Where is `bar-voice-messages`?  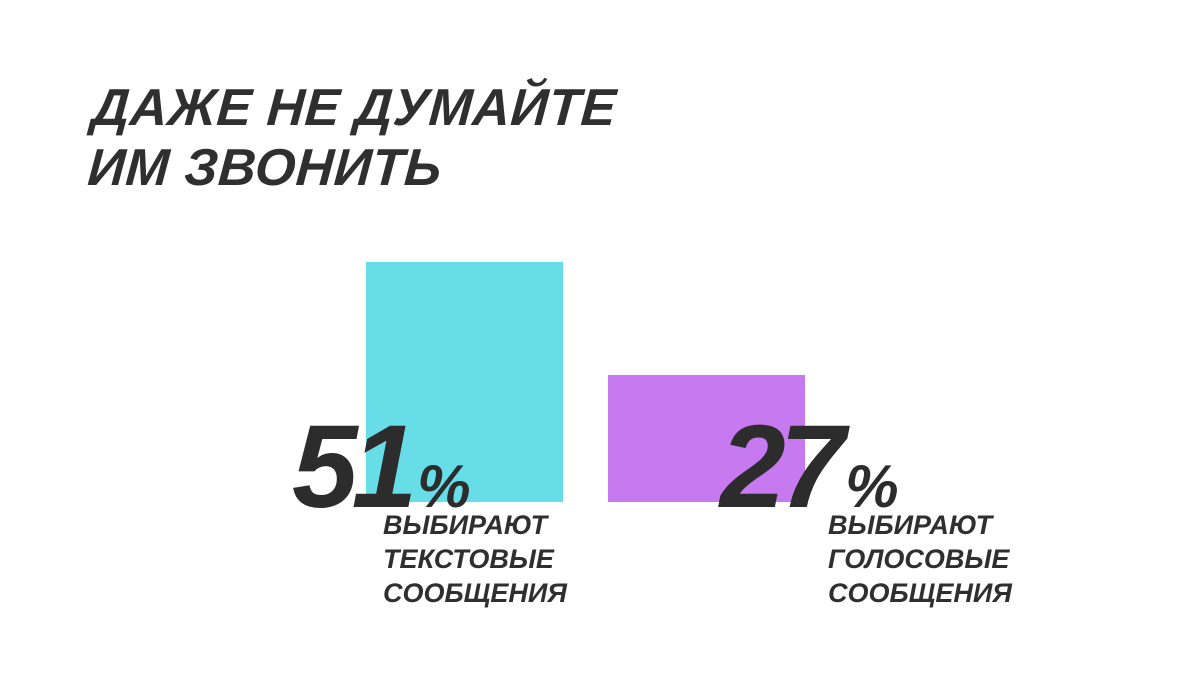 bar-voice-messages is located at coordinates (706, 438).